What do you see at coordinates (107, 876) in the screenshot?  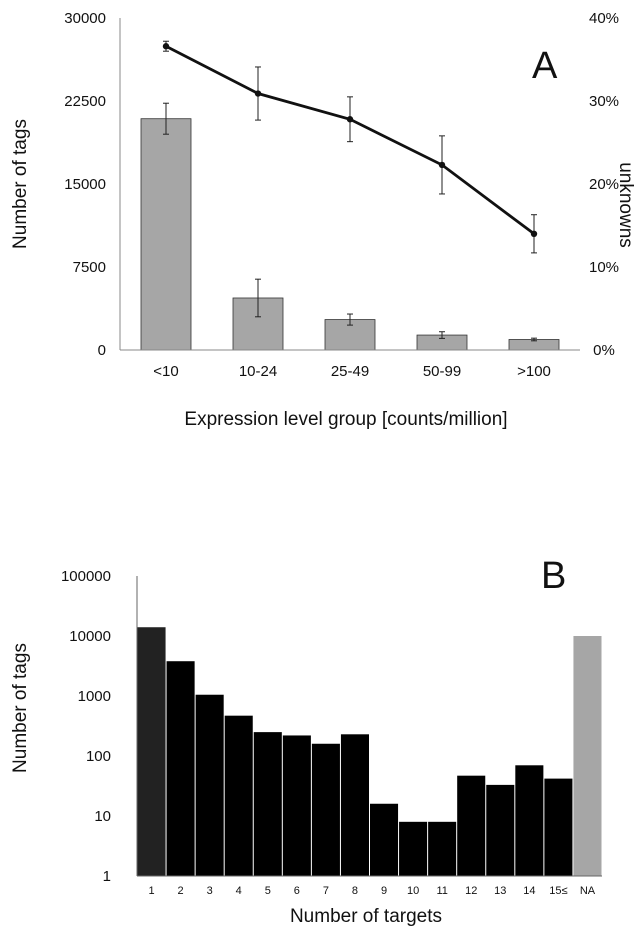 I see `y-tick-label: 1` at bounding box center [107, 876].